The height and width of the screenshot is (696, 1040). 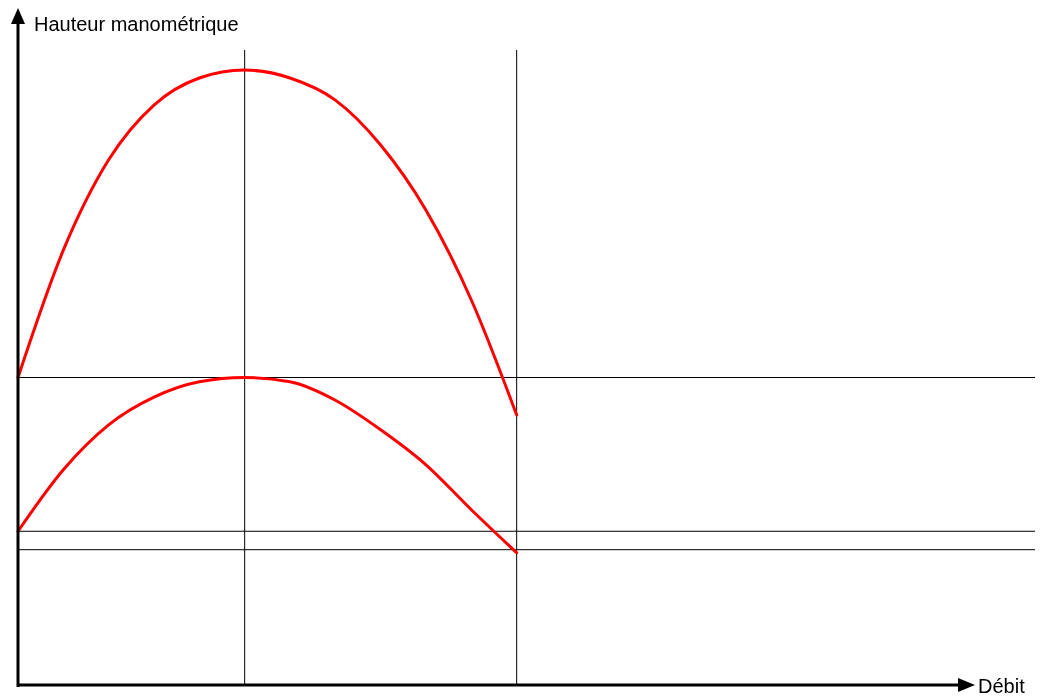 What do you see at coordinates (1002, 685) in the screenshot?
I see `x-axis-title: Débit` at bounding box center [1002, 685].